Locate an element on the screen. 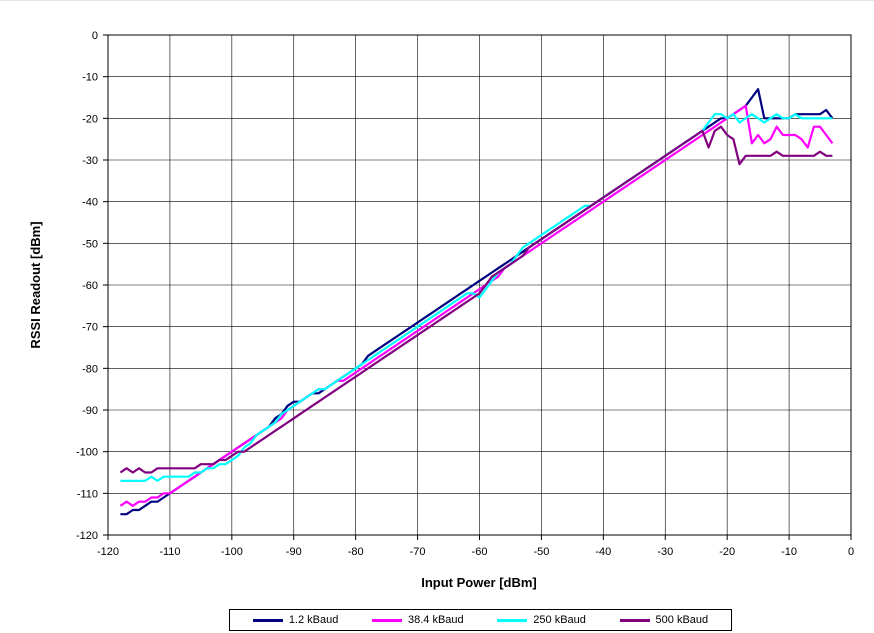 This screenshot has width=874, height=633. x-tick-label: -90 is located at coordinates (294, 552).